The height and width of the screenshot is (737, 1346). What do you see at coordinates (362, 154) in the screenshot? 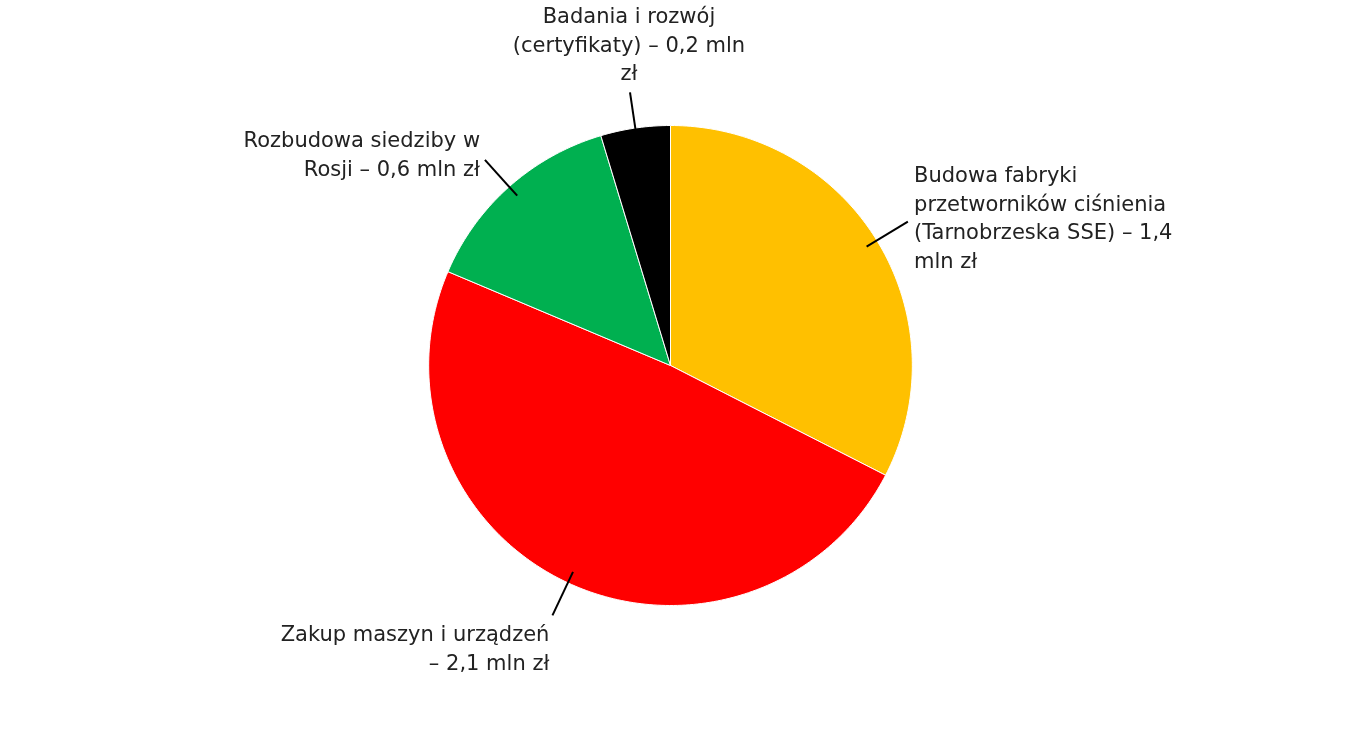
I see `slice-label: Rozbudowa siedziby w Rosji – 0,6 mln zł` at bounding box center [362, 154].